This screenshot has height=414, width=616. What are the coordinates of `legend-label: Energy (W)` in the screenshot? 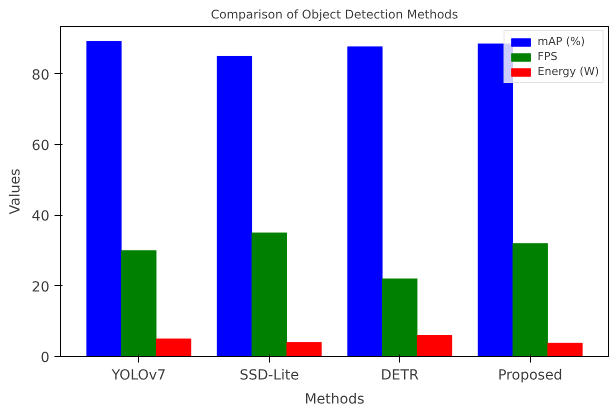 It's located at (568, 71).